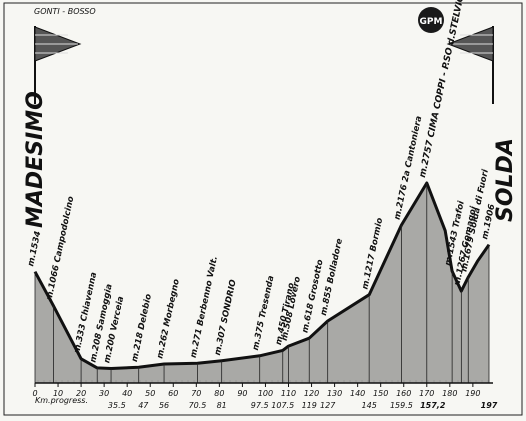  Describe the element at coordinates (222, 405) in the screenshot. I see `km-progress-label: 81` at that location.